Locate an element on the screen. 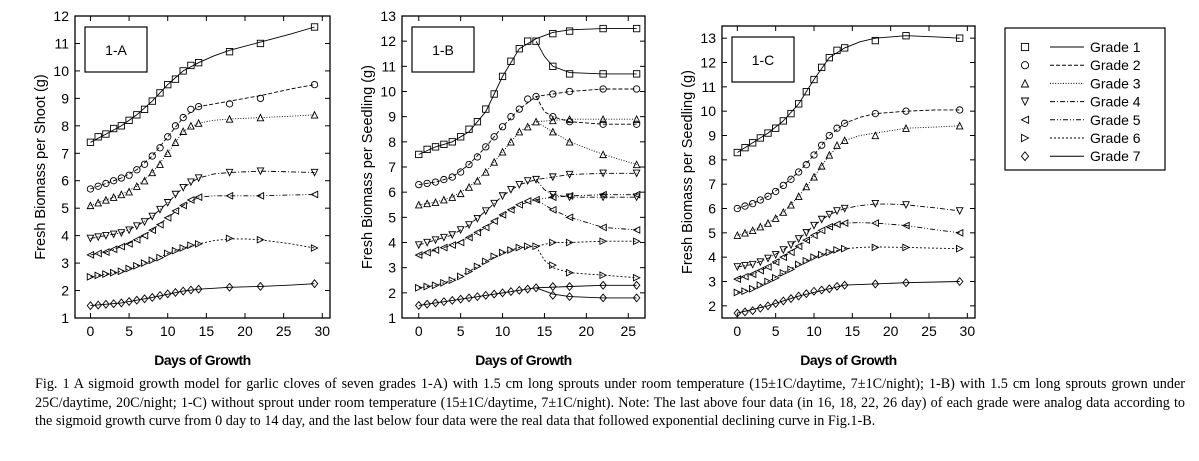  x-tick-label: 20 is located at coordinates (587, 331).